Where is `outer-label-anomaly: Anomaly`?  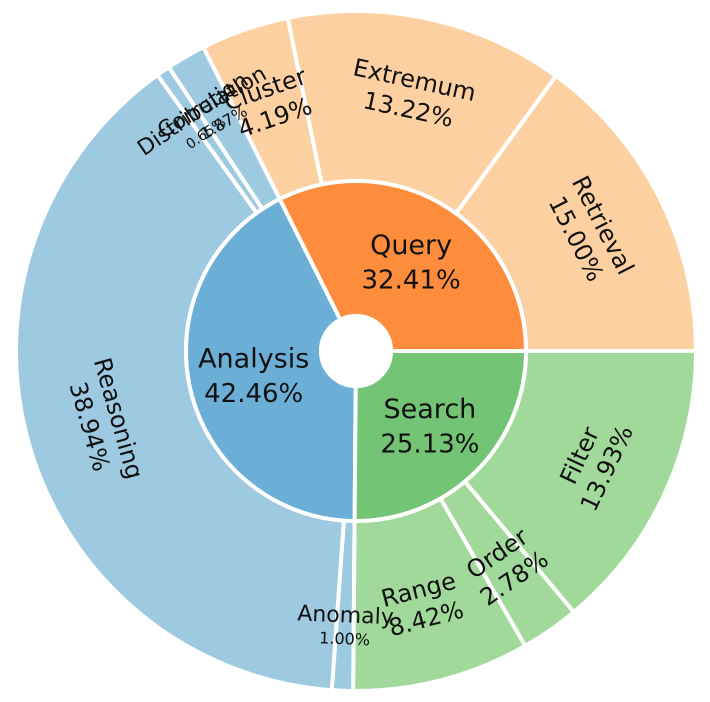 outer-label-anomaly: Anomaly is located at coordinates (345, 615).